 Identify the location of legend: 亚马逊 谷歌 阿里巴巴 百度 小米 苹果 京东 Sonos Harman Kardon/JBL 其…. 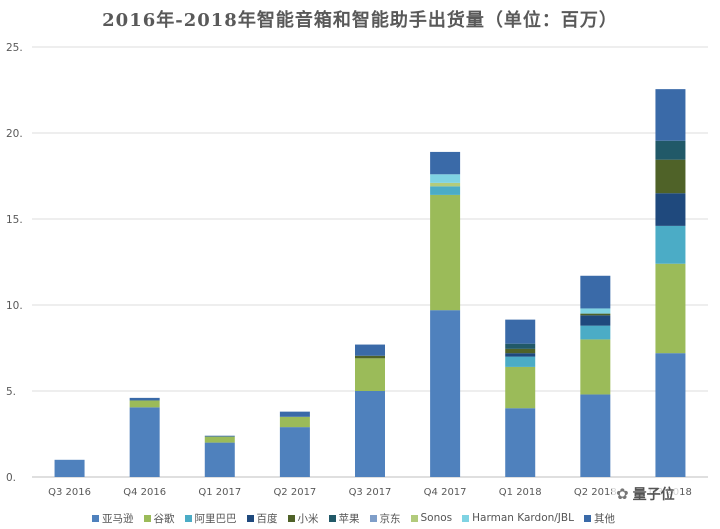
(358, 518).